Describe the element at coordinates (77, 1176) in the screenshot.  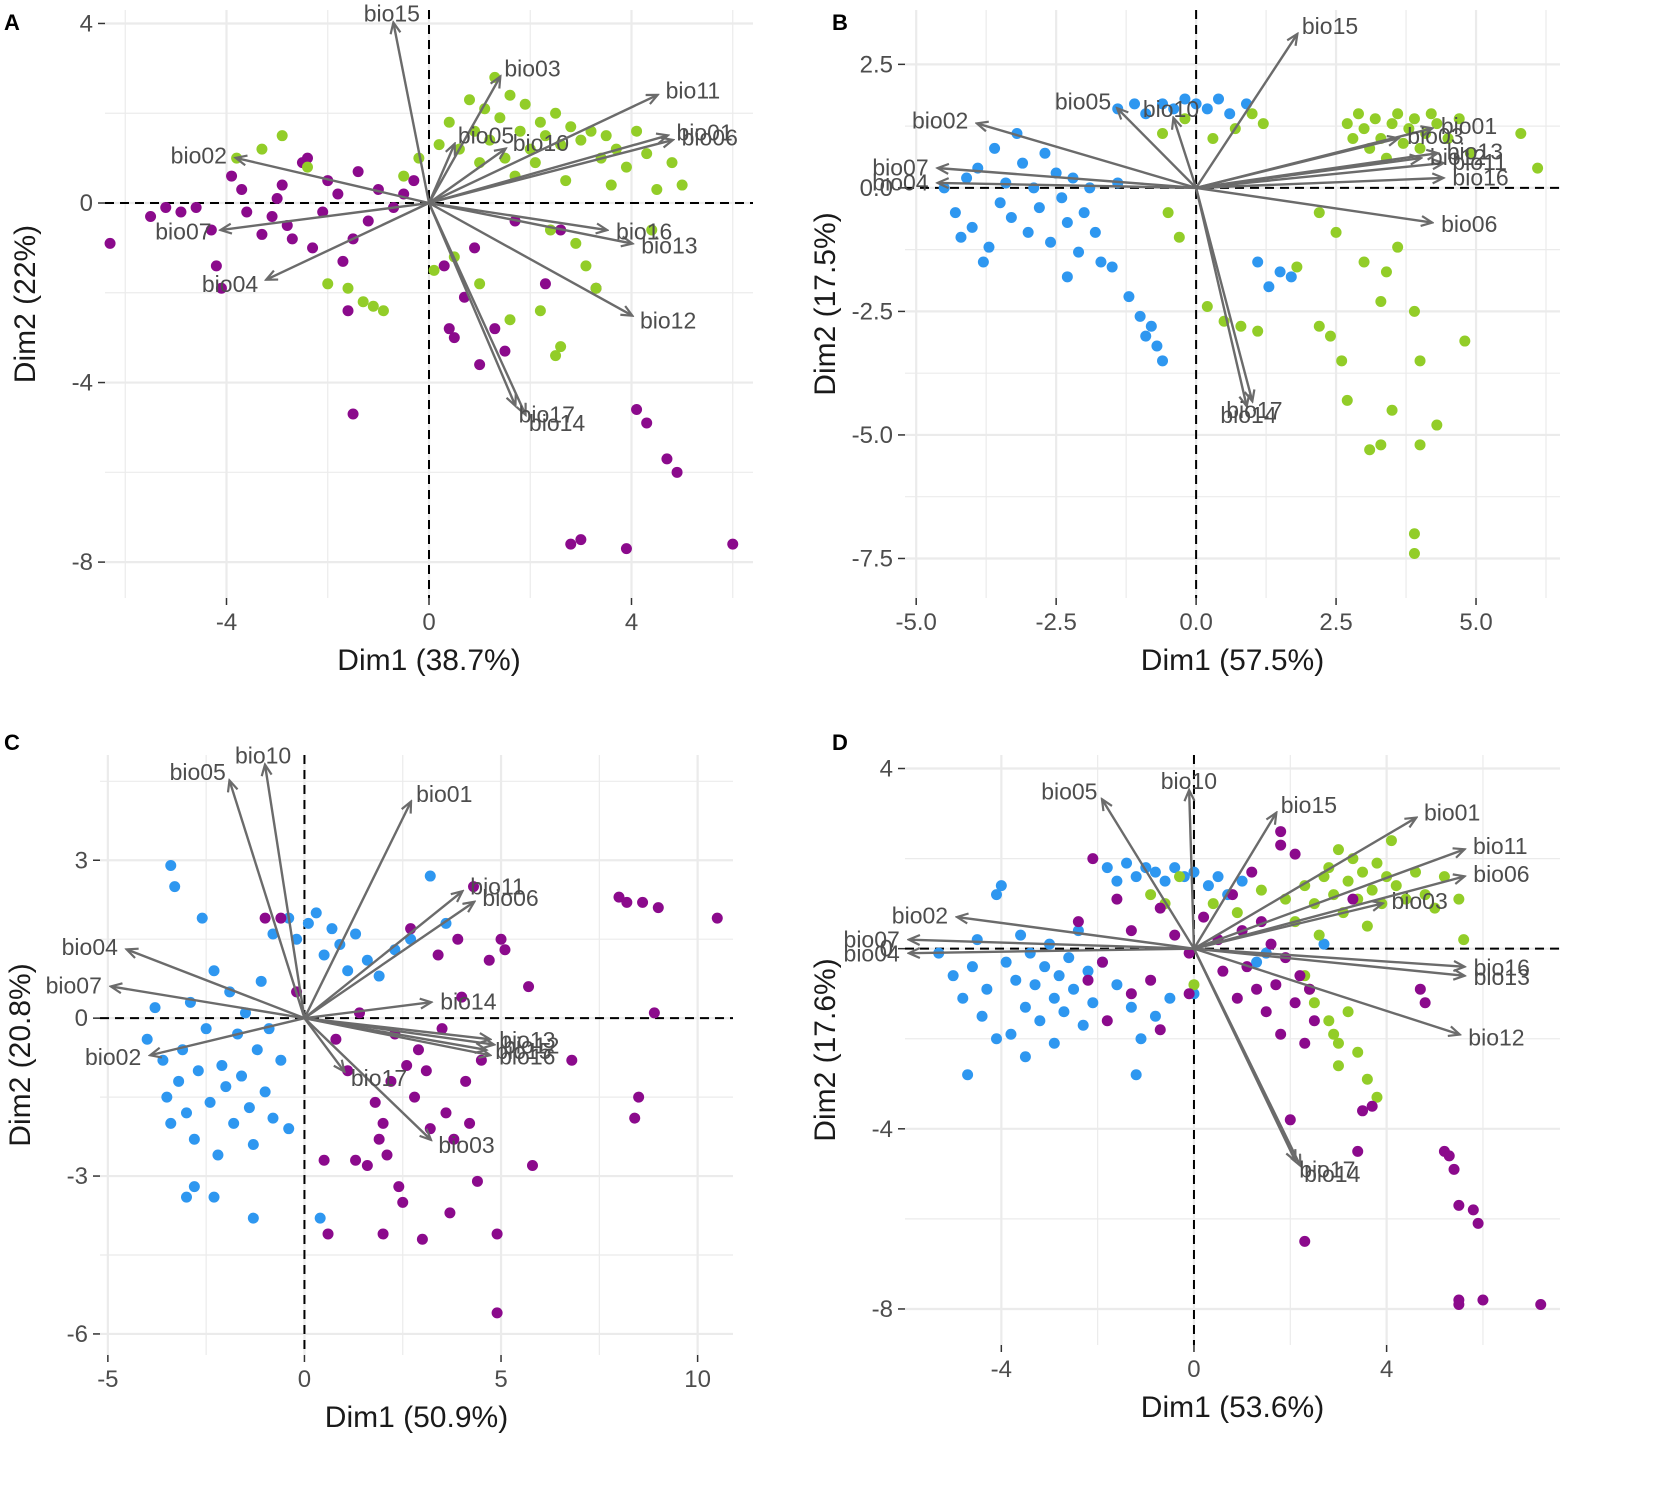
I see `y-tick-label: -3` at that location.